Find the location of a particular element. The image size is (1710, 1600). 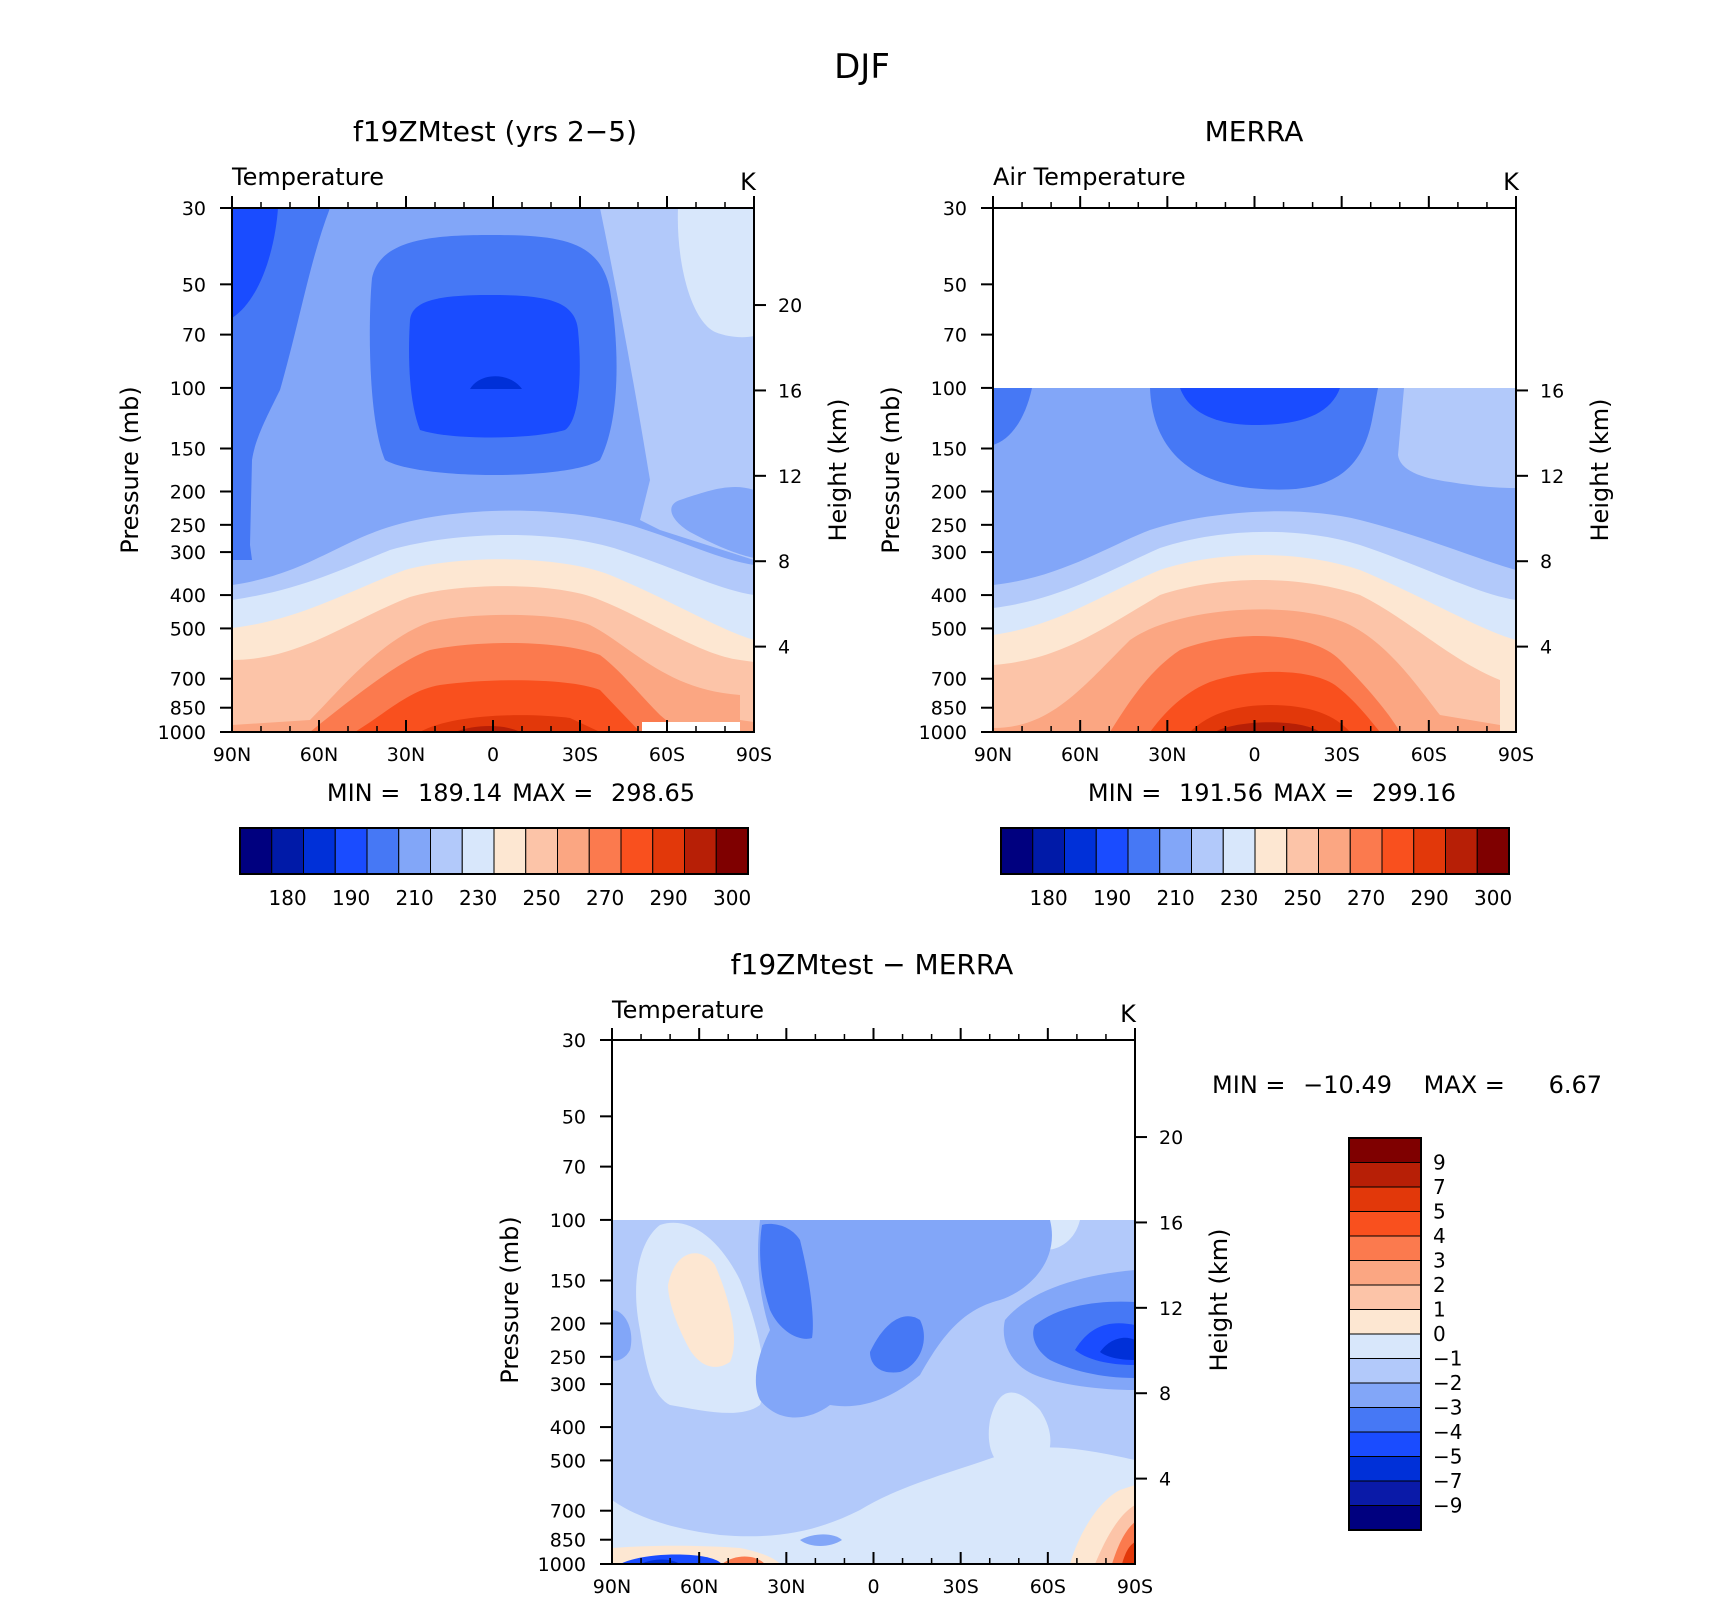

missing-region is located at coordinates (691, 727).